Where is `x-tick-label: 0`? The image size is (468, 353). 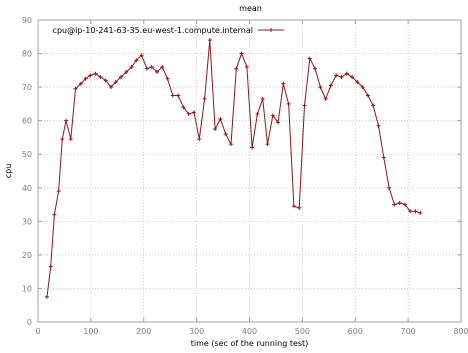 x-tick-label: 0 is located at coordinates (37, 331).